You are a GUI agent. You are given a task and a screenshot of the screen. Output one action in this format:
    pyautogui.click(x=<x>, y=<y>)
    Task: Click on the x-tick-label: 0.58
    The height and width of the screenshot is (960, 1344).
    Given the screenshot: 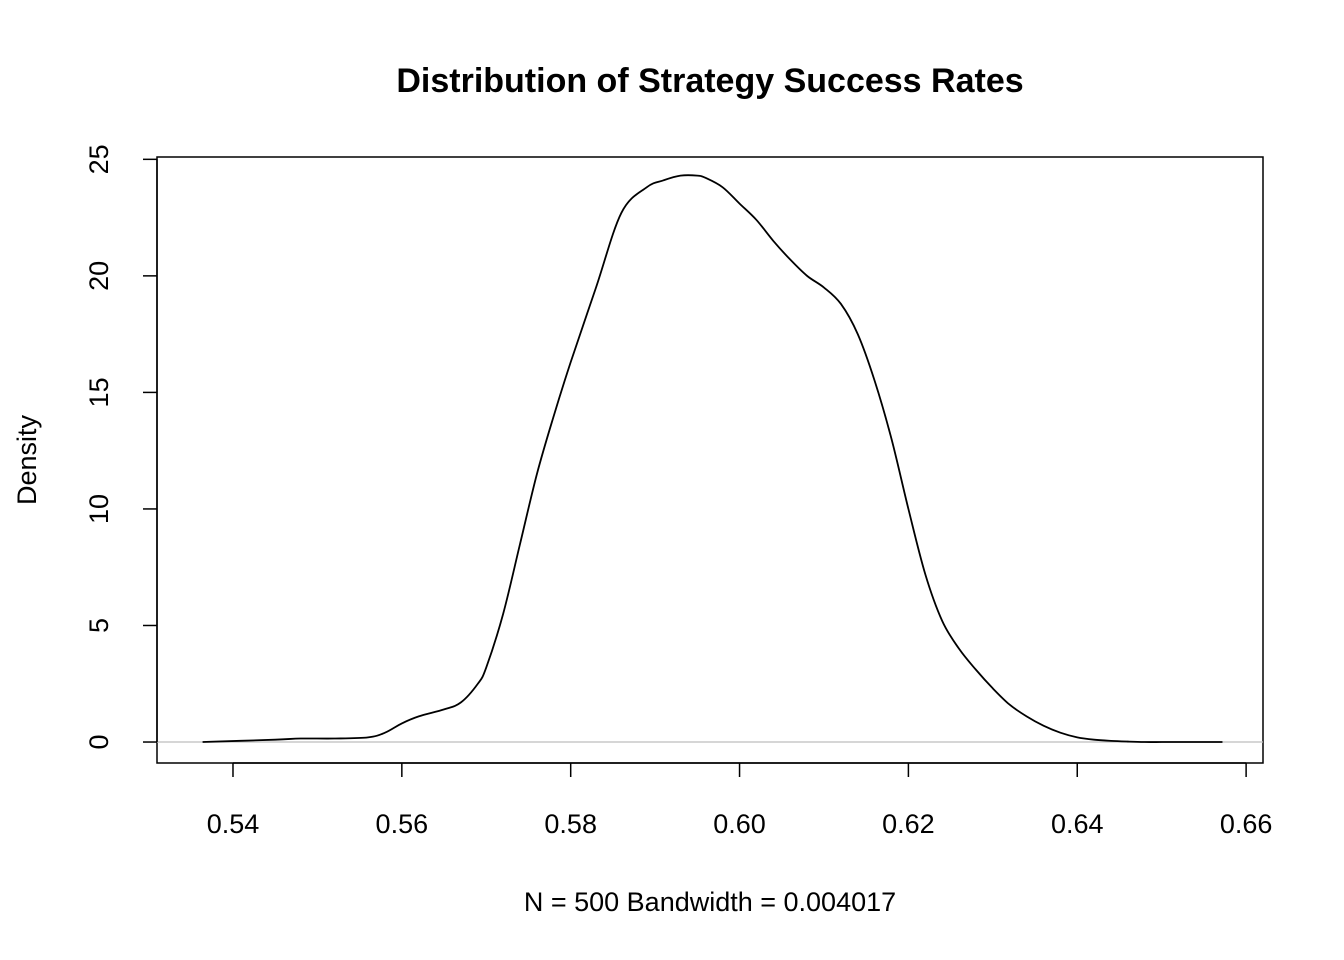 What is the action you would take?
    pyautogui.click(x=570, y=824)
    